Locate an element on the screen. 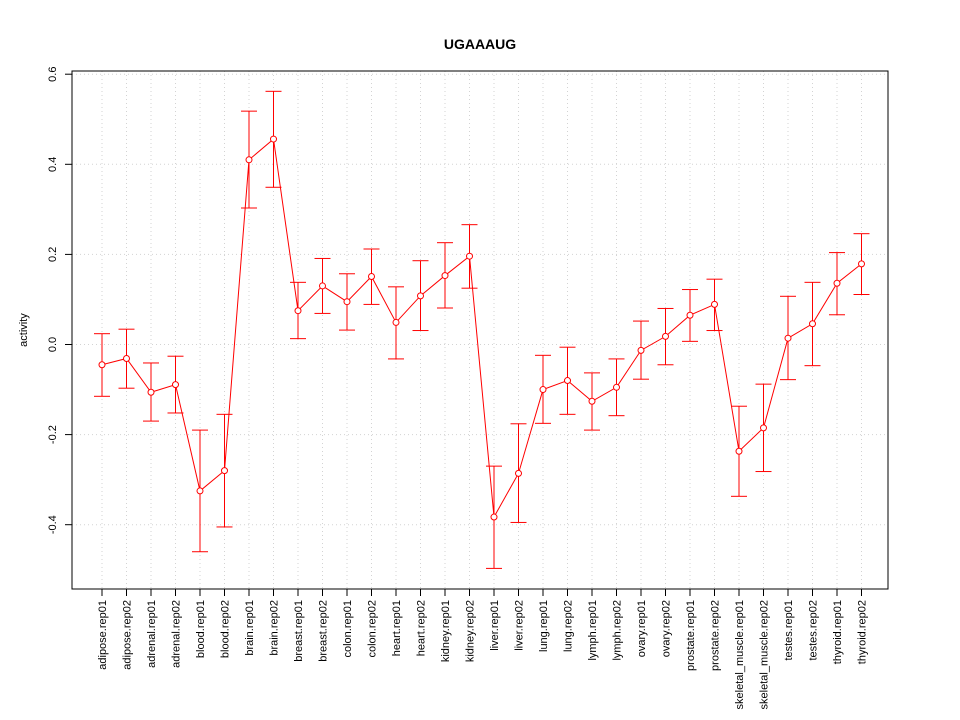 This screenshot has width=960, height=720. x-tick-label: lymph.rep02 is located at coordinates (618, 630).